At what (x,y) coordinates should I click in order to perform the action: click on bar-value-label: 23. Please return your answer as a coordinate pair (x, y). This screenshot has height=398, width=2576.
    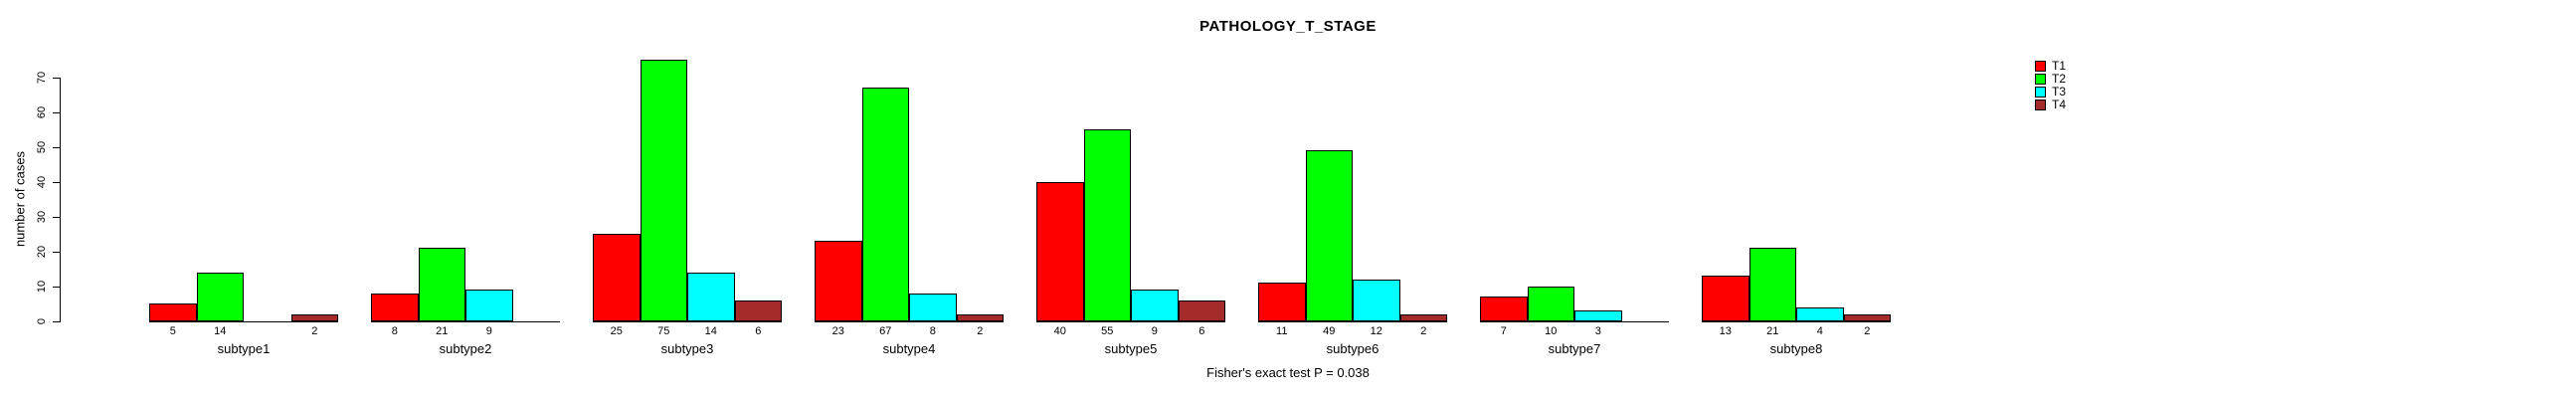
    Looking at the image, I should click on (837, 331).